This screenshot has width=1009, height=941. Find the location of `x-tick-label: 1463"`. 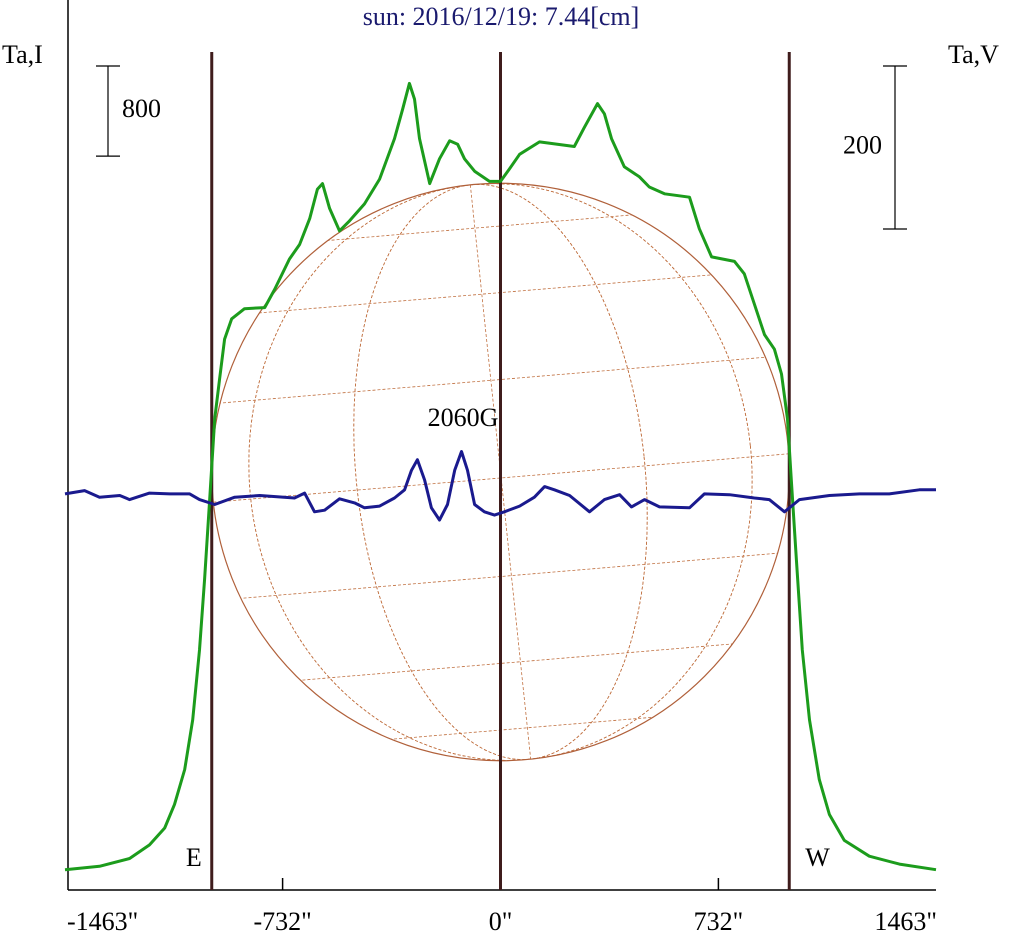

x-tick-label: 1463" is located at coordinates (905, 921).